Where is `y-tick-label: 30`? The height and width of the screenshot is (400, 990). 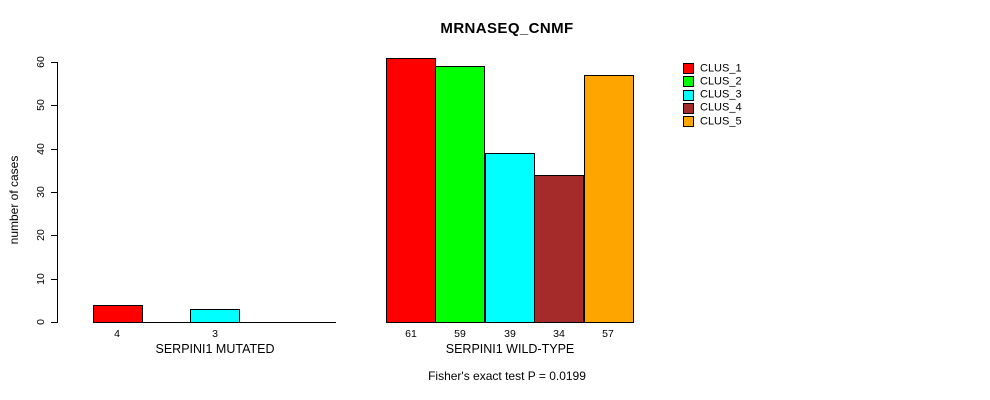 y-tick-label: 30 is located at coordinates (40, 192).